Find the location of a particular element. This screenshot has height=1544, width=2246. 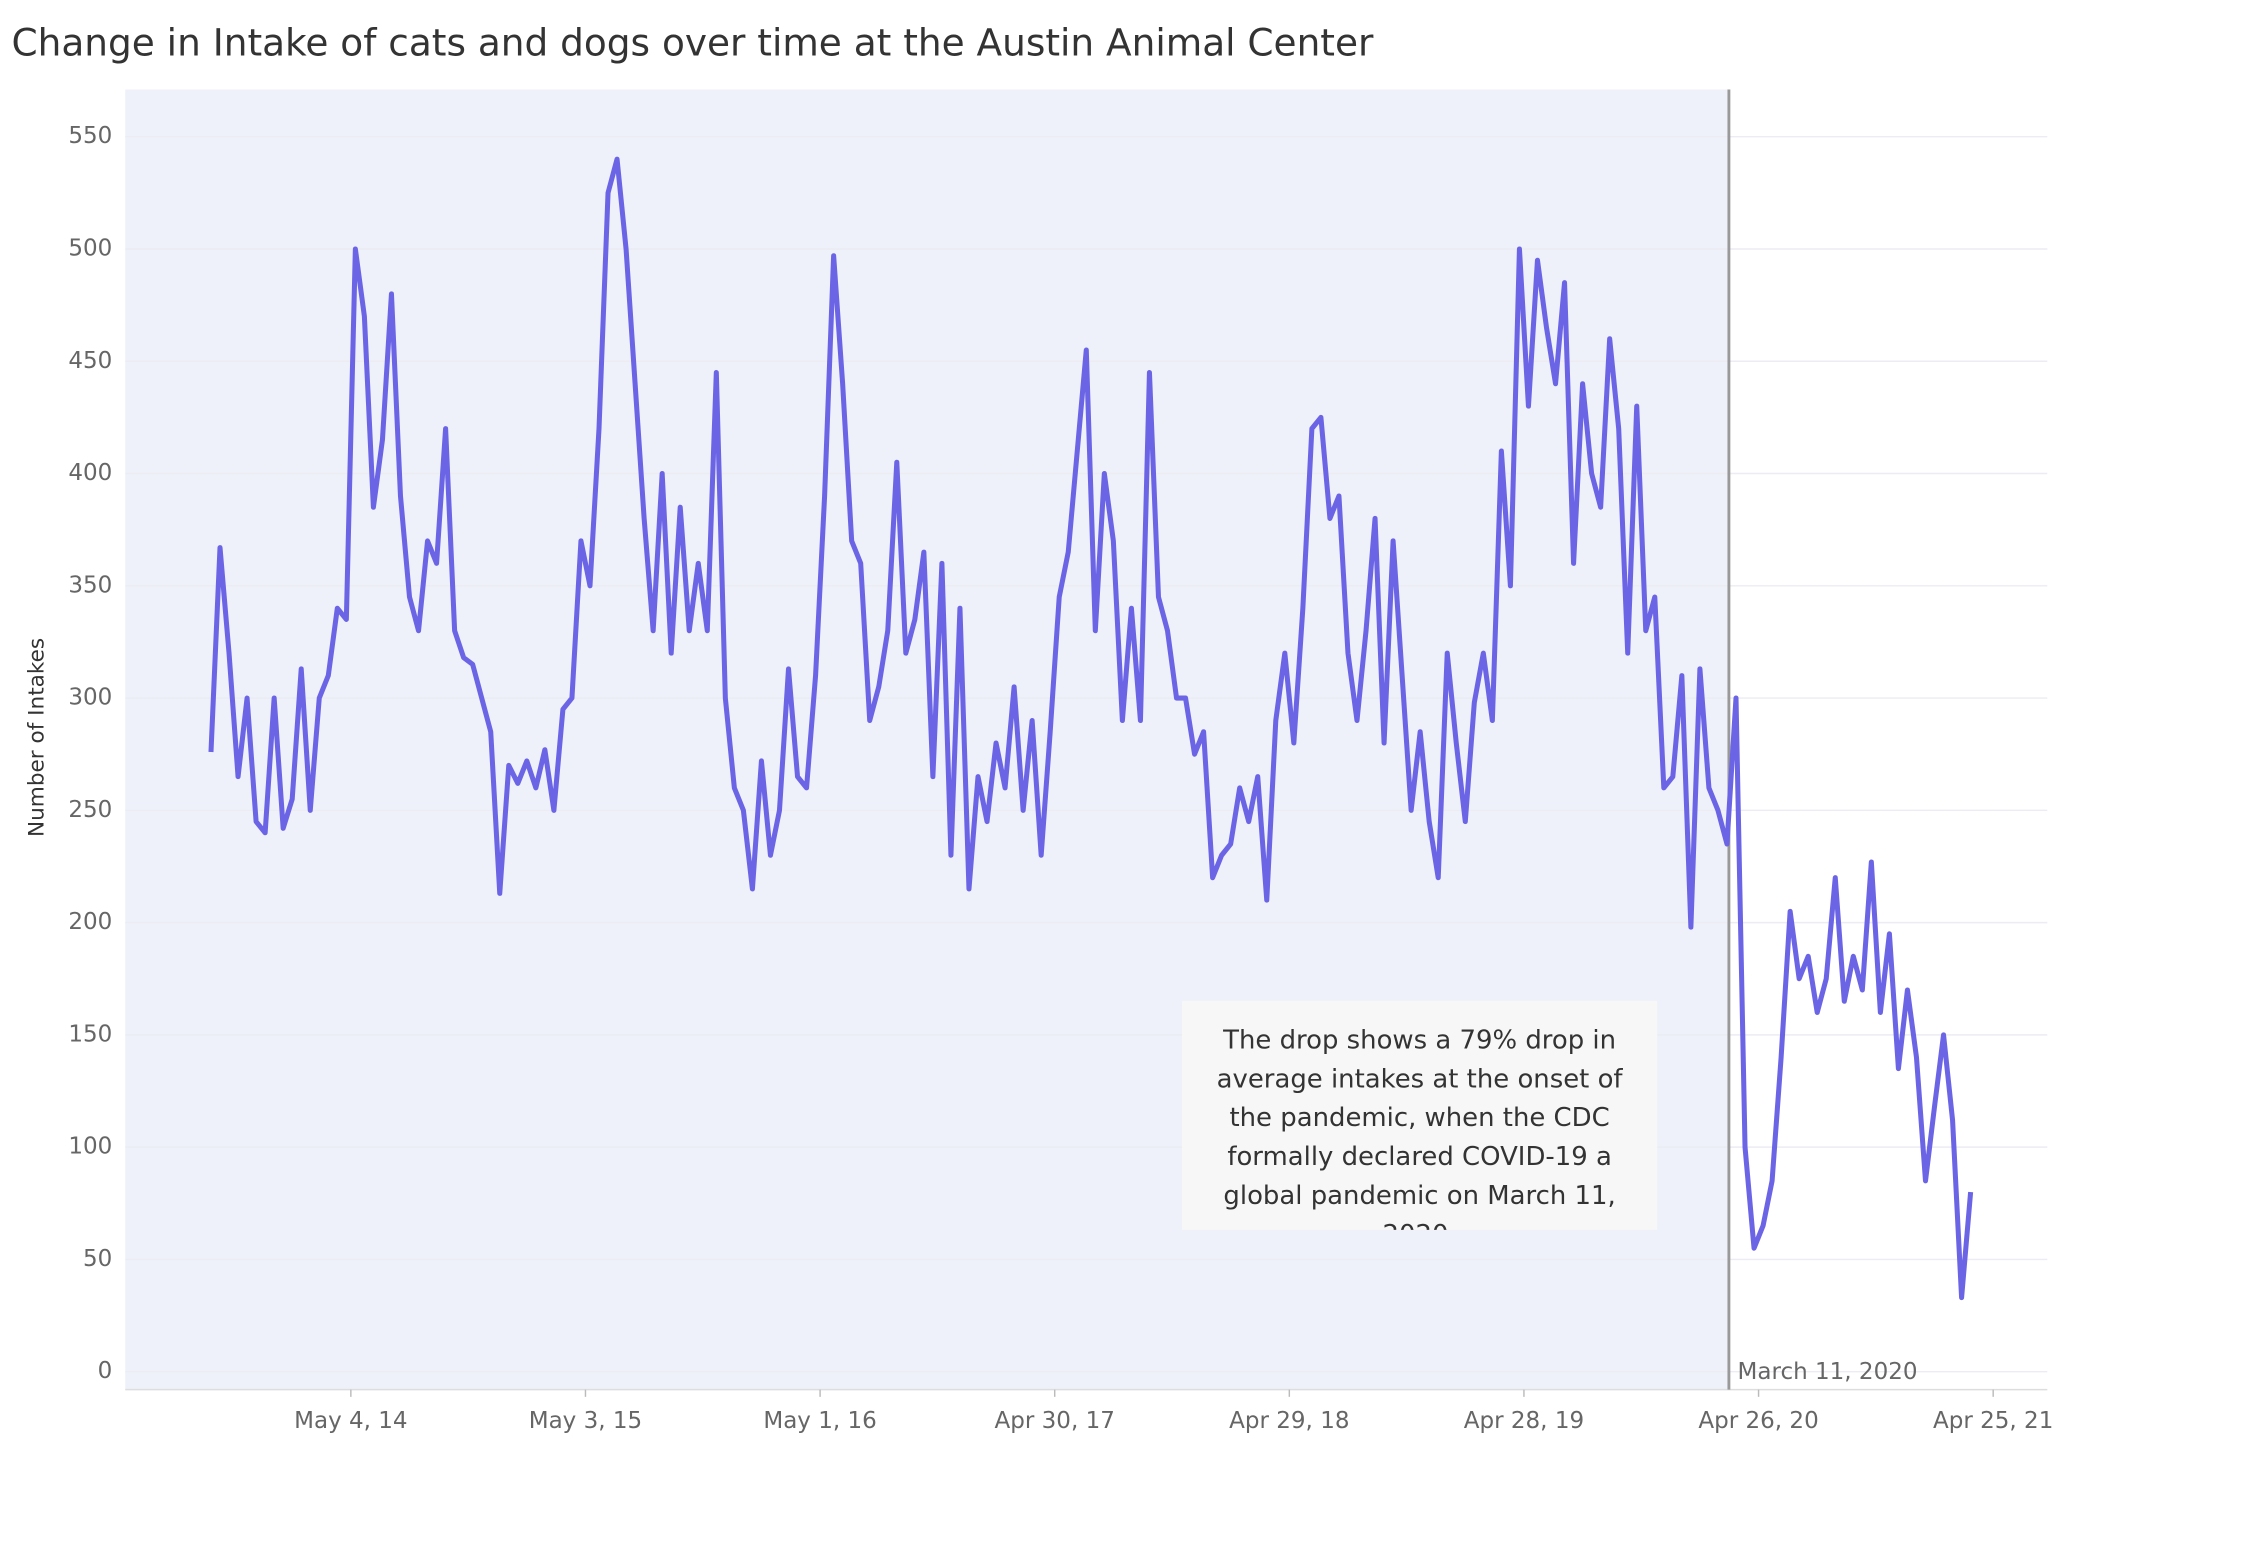

x-tick-label: Apr 25, 21 is located at coordinates (1993, 1421).